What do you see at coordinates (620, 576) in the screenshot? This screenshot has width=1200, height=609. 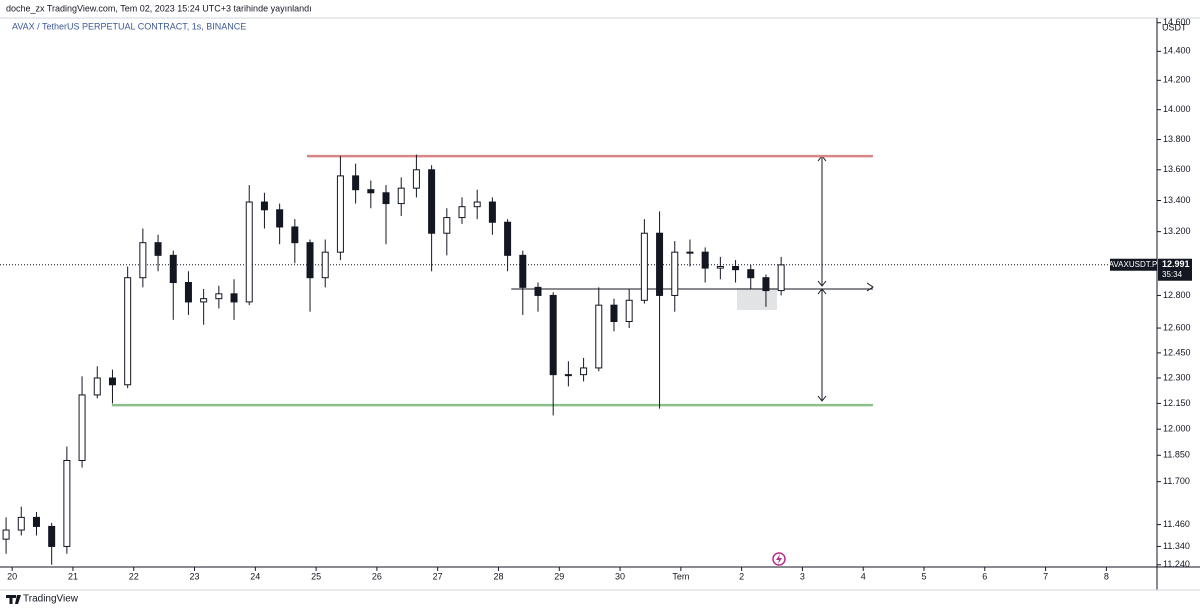 I see `x-tick-label: 30` at bounding box center [620, 576].